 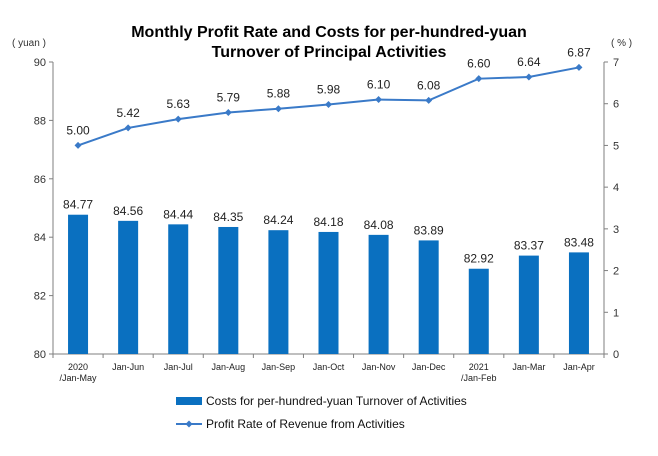 I want to click on chart-title-line-2: Turnover of Principal Activities, so click(x=329, y=52).